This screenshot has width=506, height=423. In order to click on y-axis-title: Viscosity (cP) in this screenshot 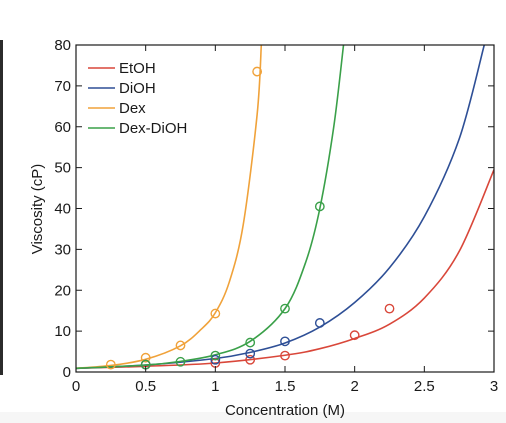, I will do `click(37, 209)`.